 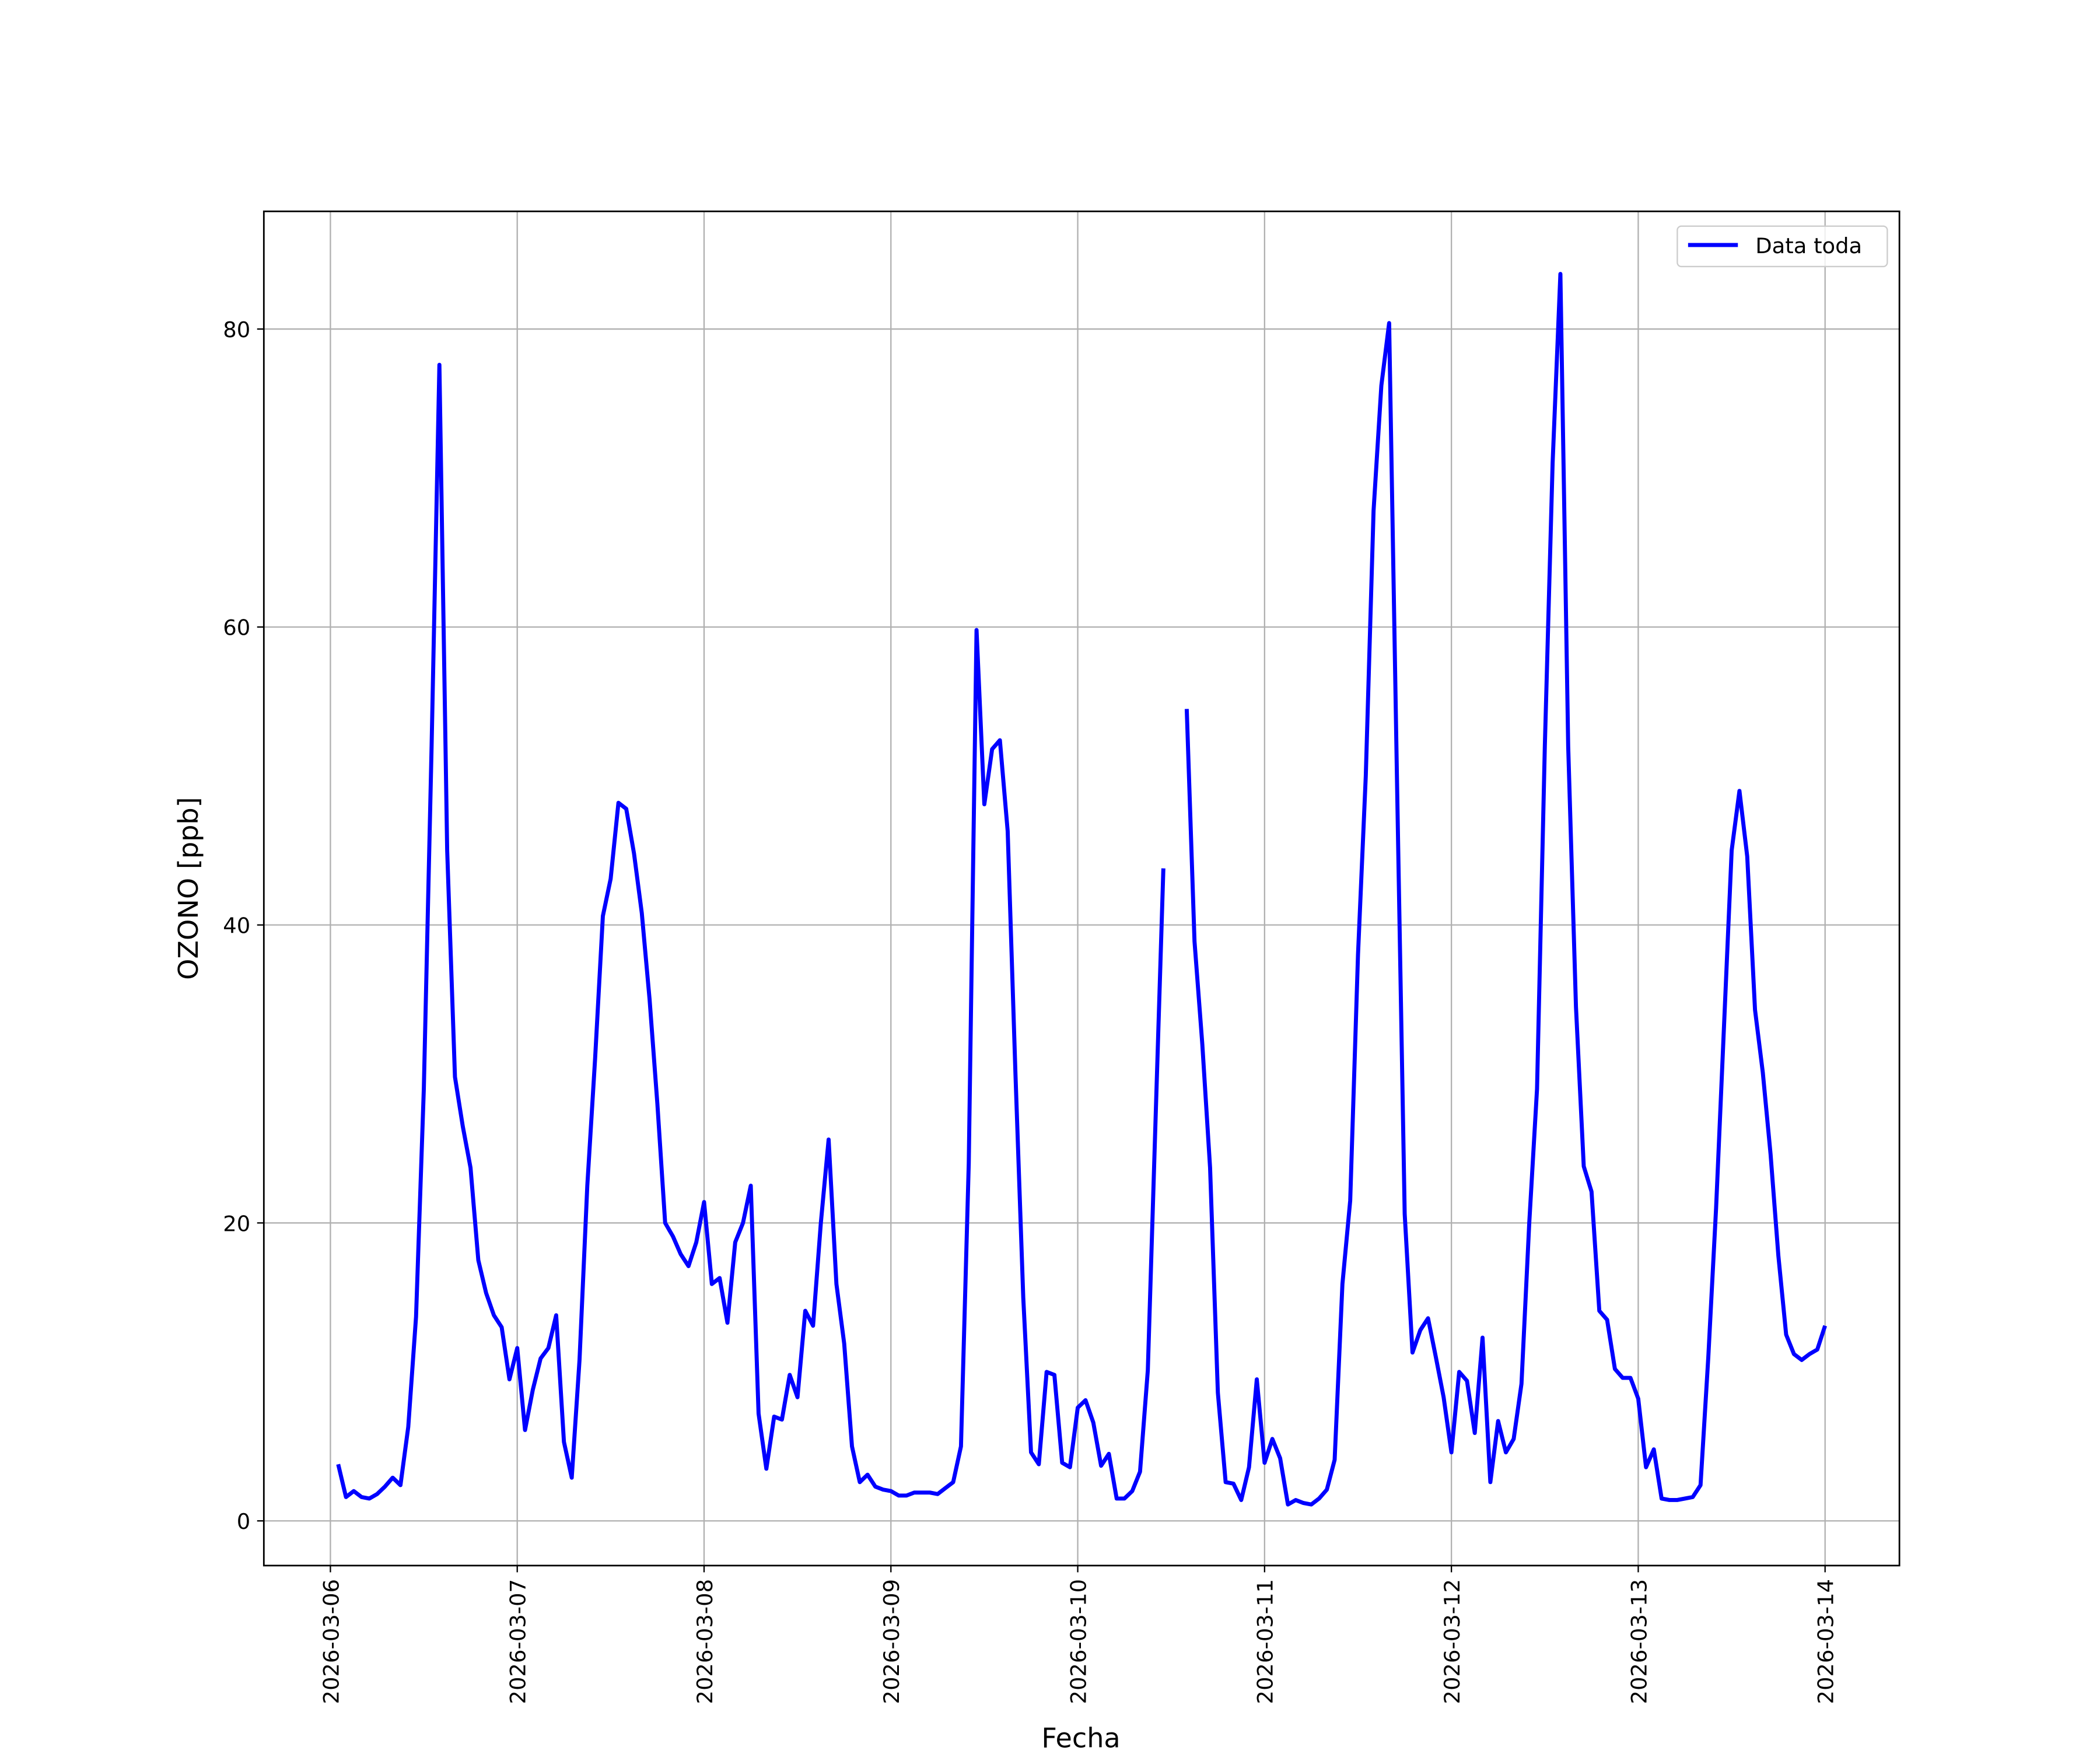 I want to click on x-tick-label: 2026-03-10, so click(x=1078, y=1641).